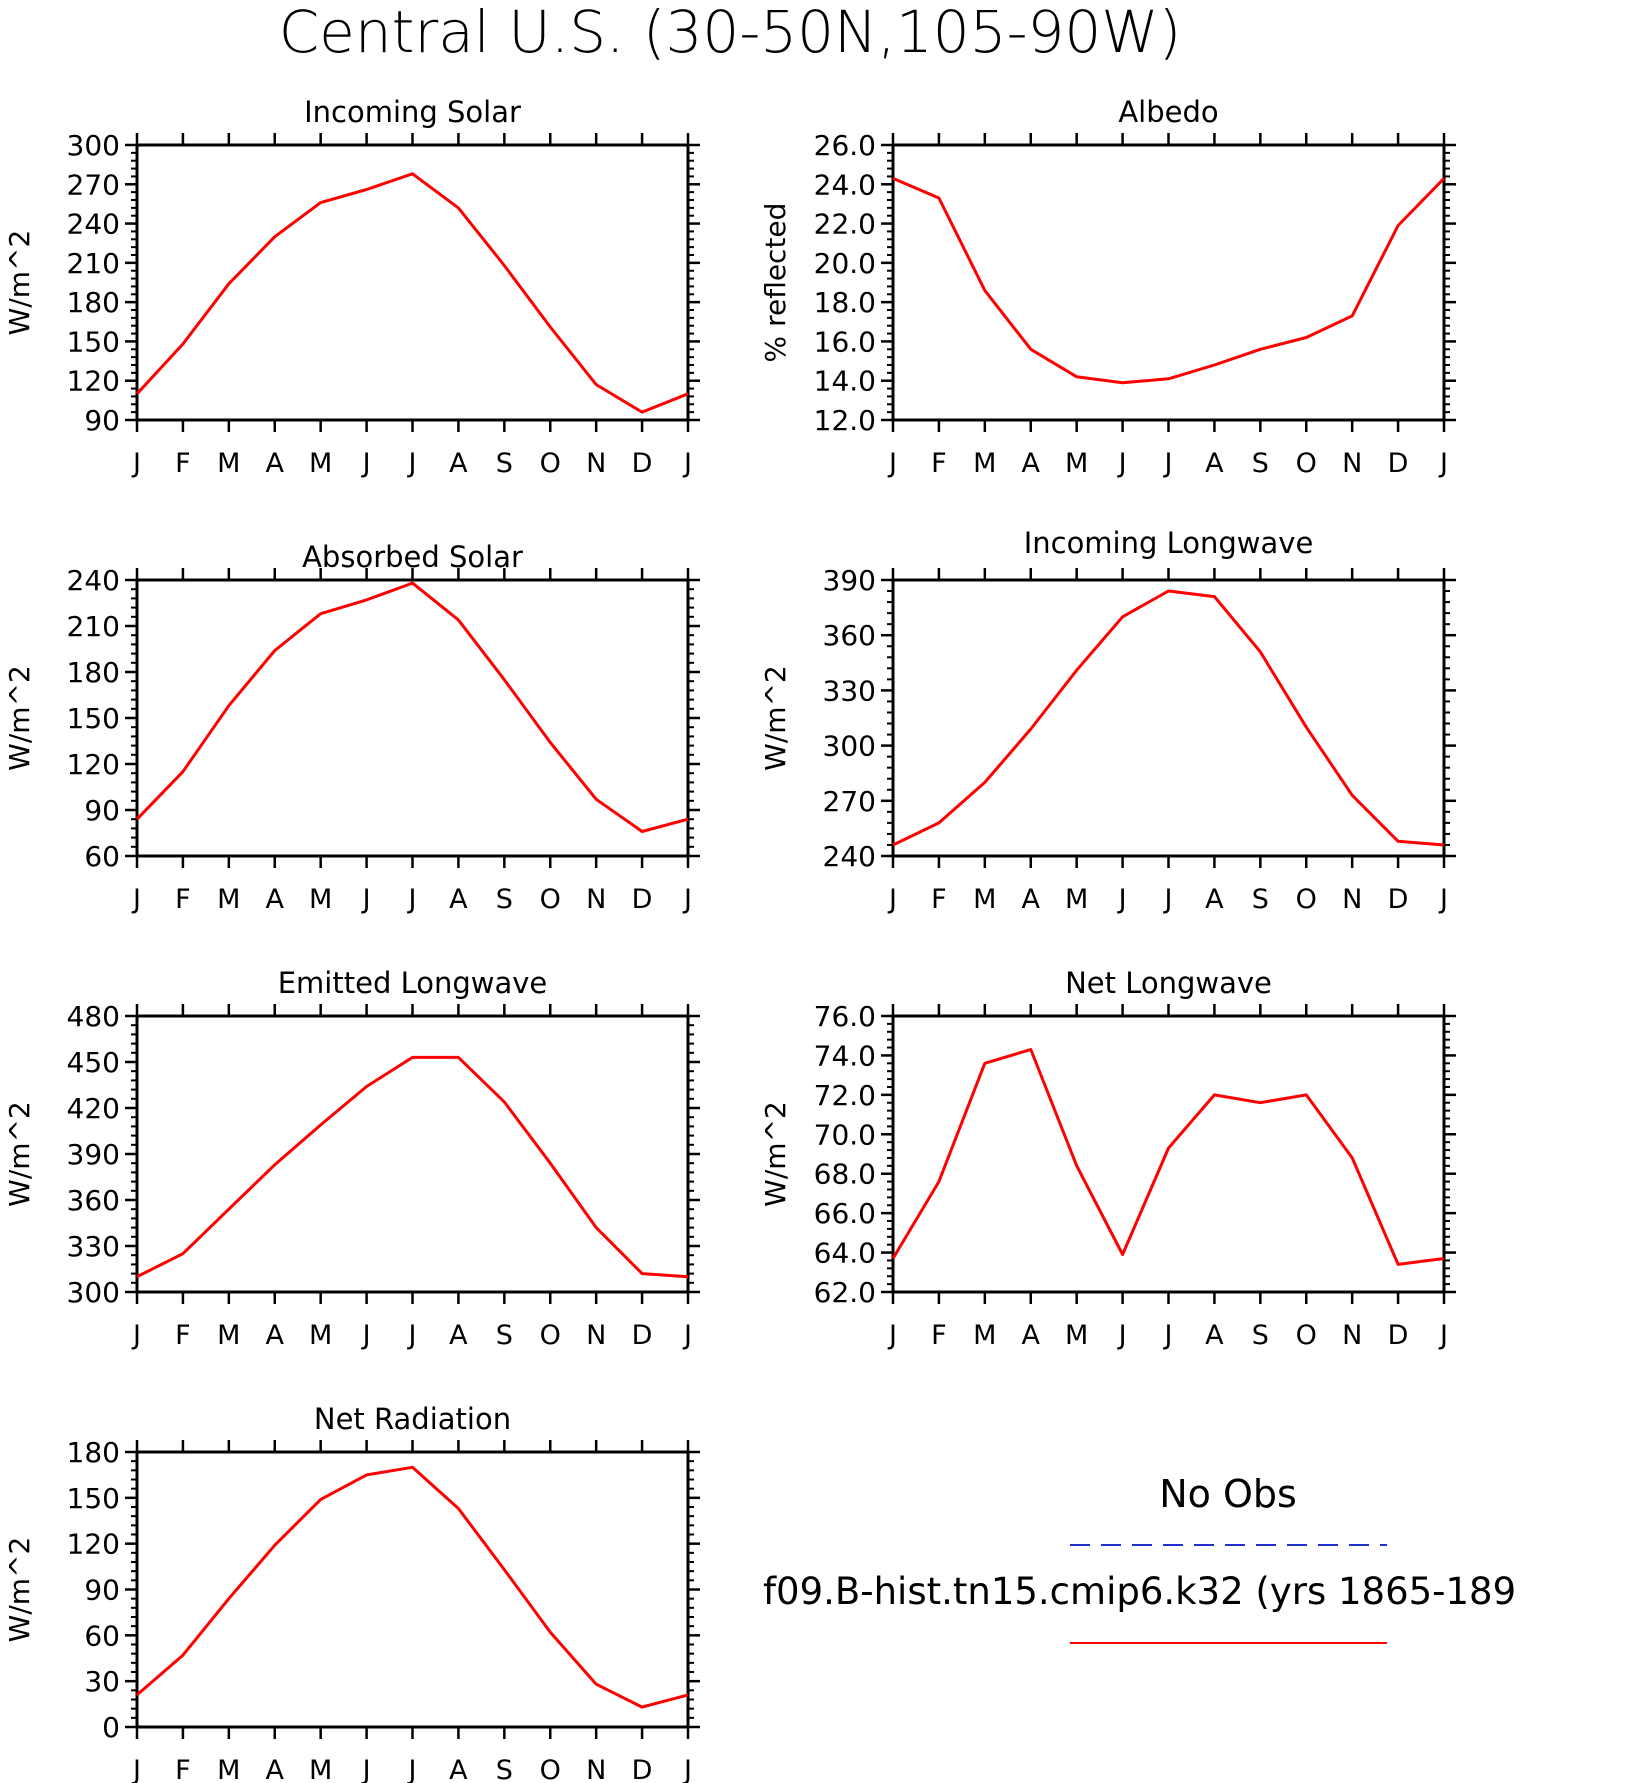 This screenshot has width=1648, height=1783. Describe the element at coordinates (1169, 543) in the screenshot. I see `panel-title: Incoming Longwave` at that location.